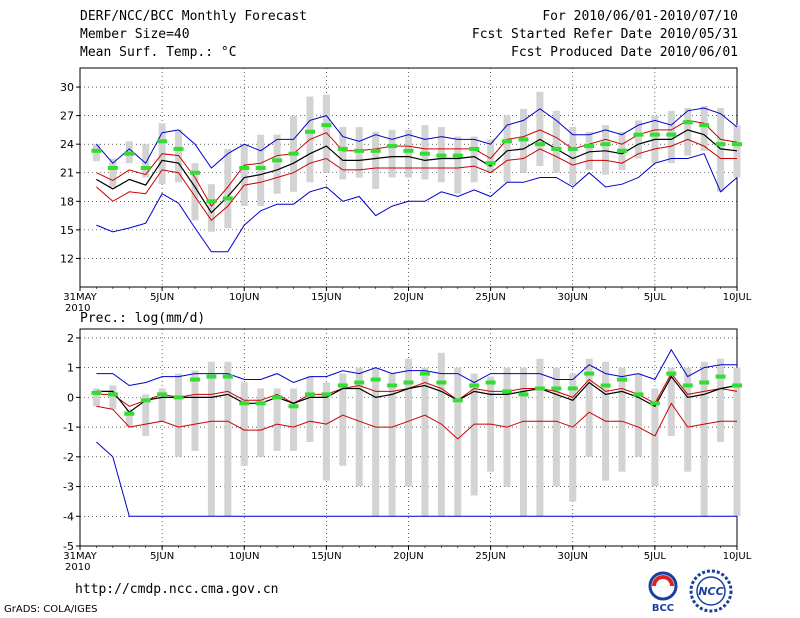 The width and height of the screenshot is (800, 618). What do you see at coordinates (655, 556) in the screenshot?
I see `x-tick-label: 5JUL` at bounding box center [655, 556].